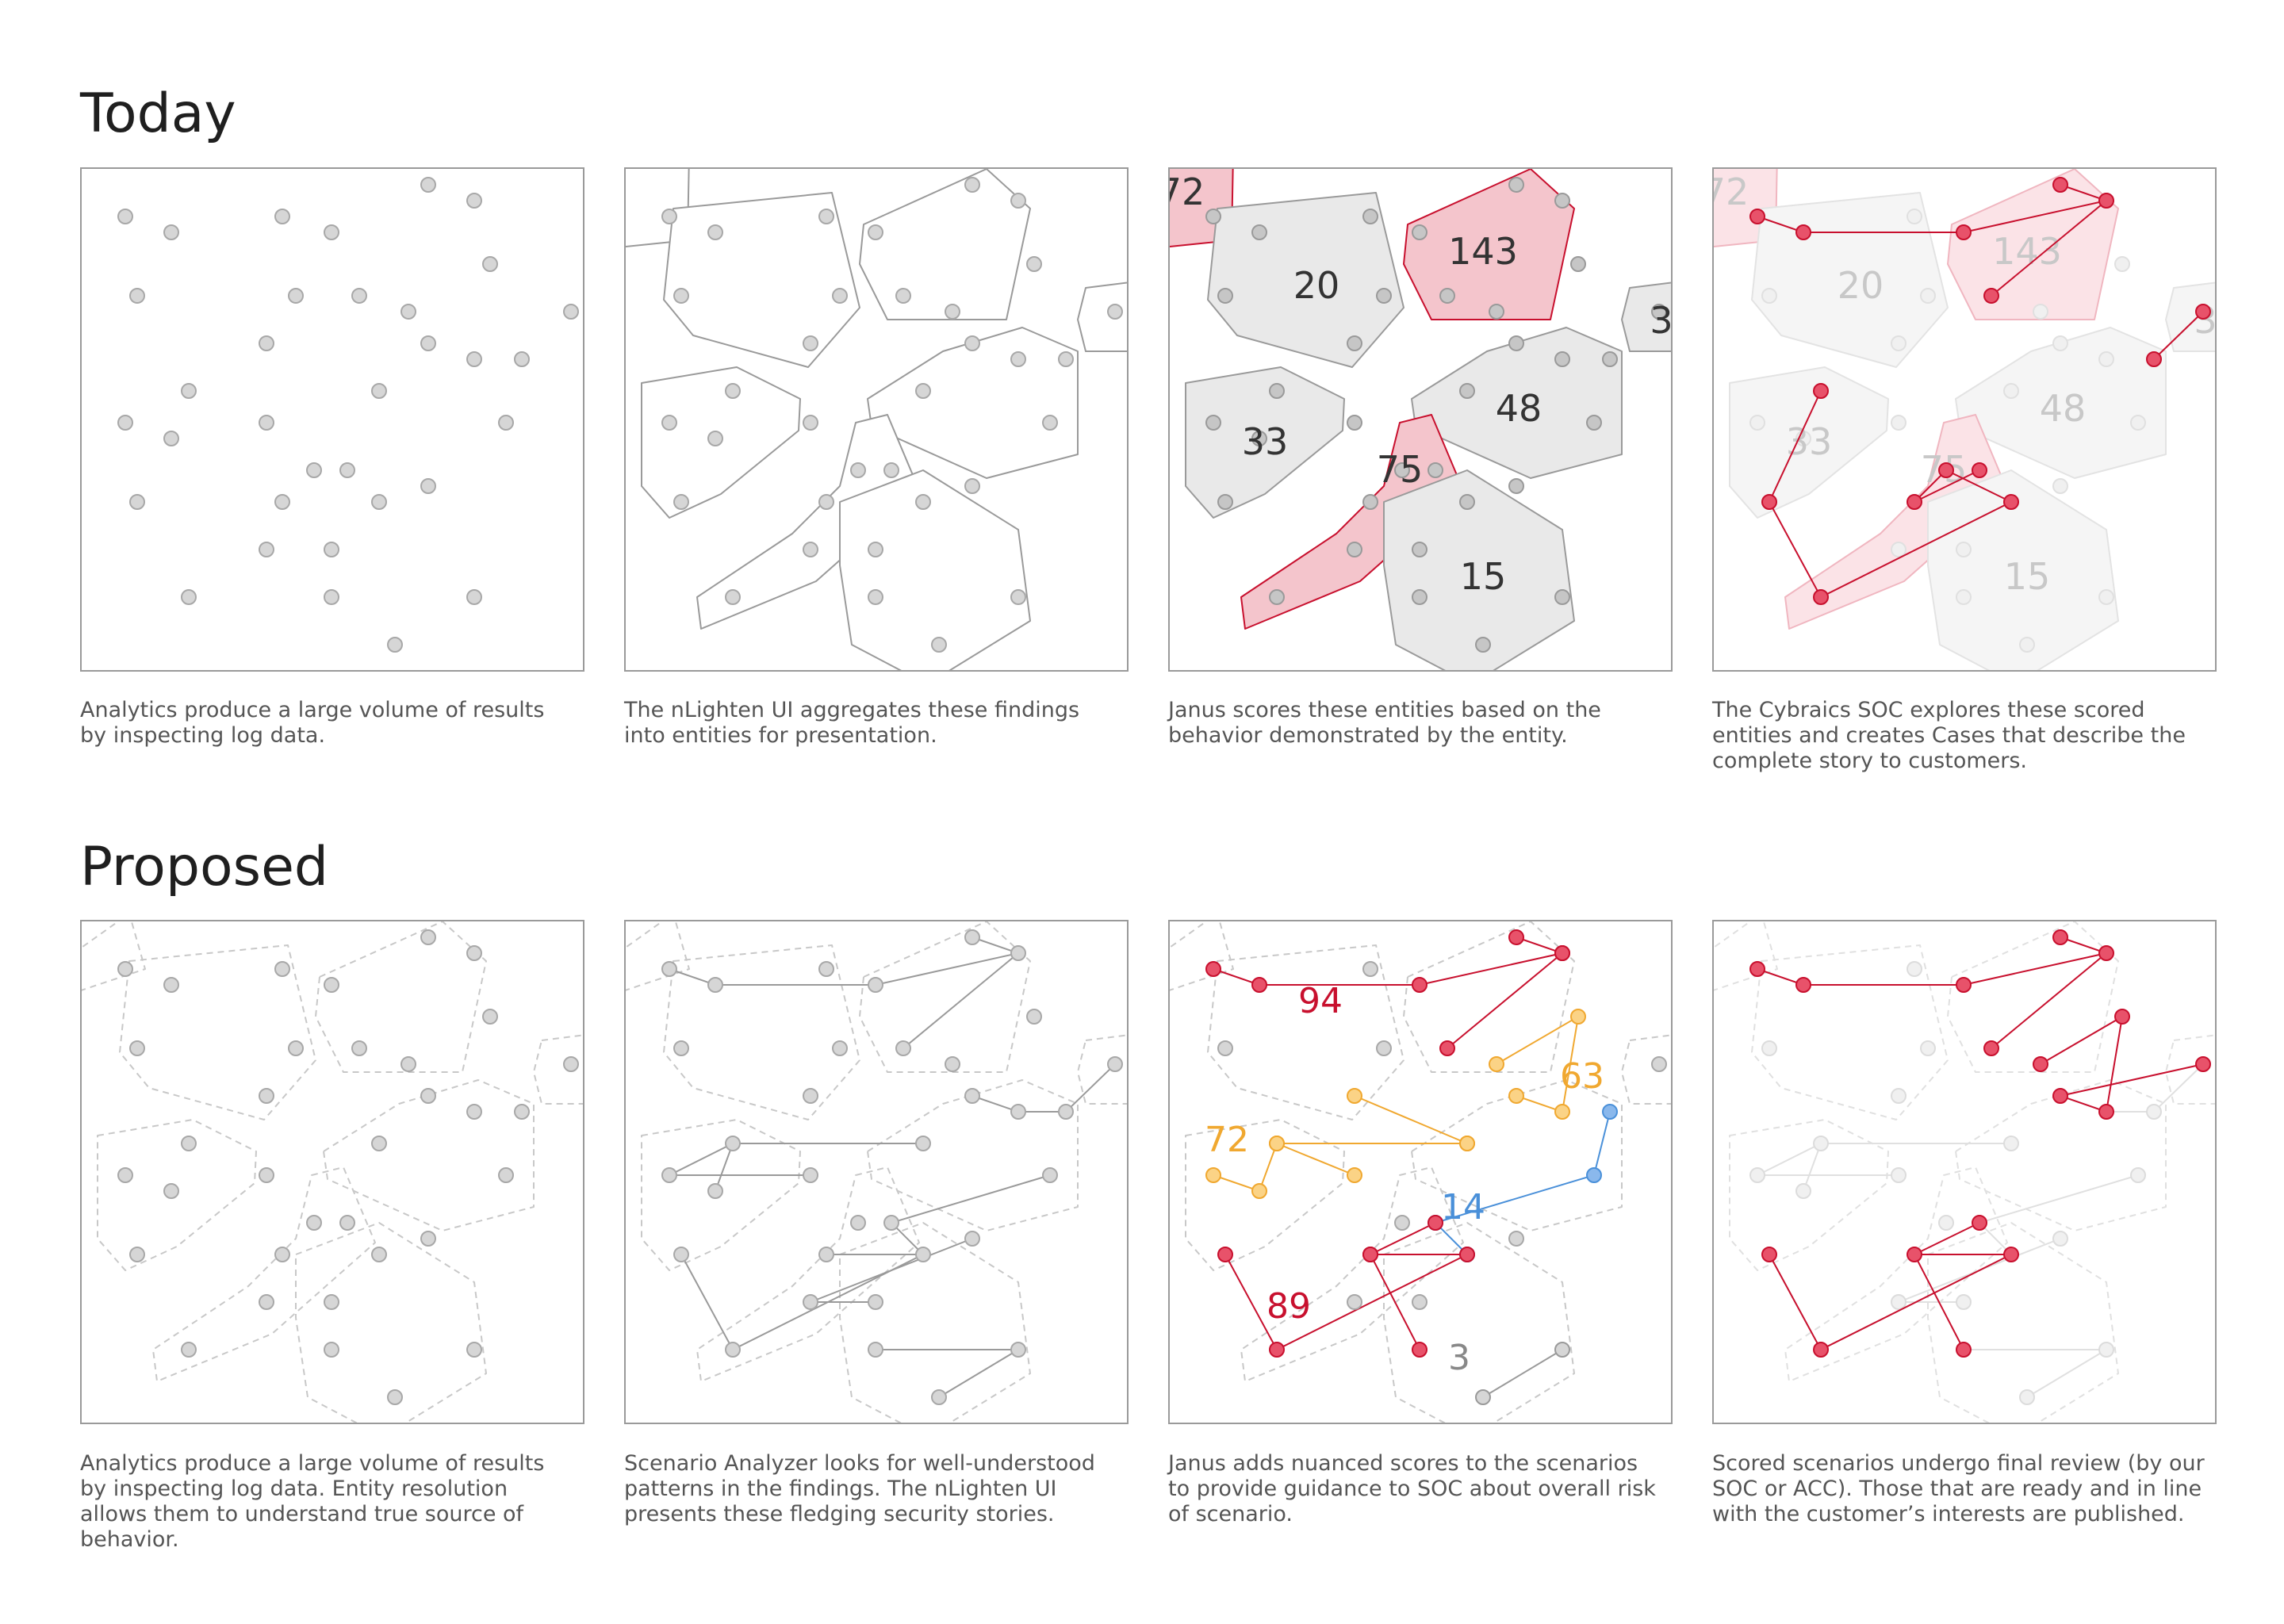 The image size is (2284, 1624). What do you see at coordinates (1964, 419) in the screenshot?
I see `today-cases-diagram: 7220143333487515` at bounding box center [1964, 419].